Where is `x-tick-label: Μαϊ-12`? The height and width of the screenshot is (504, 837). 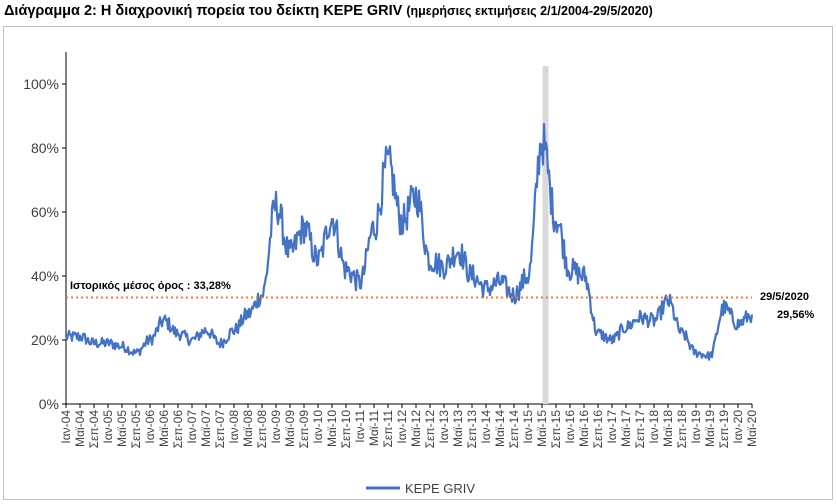
x-tick-label: Μαϊ-12 is located at coordinates (416, 428).